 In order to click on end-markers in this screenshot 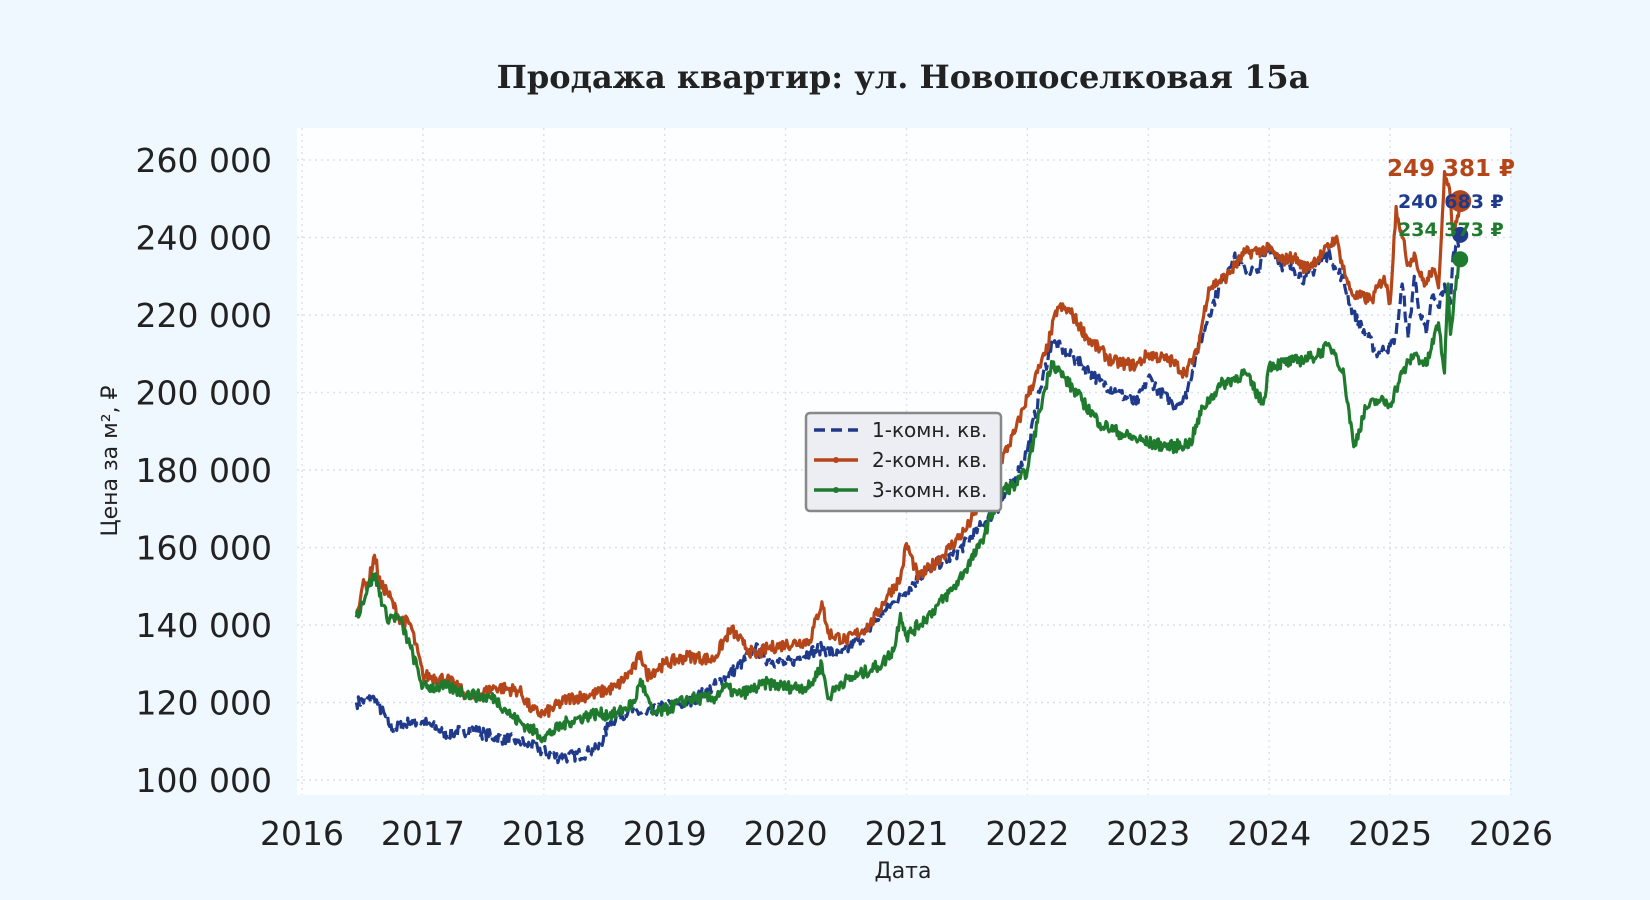, I will do `click(1460, 229)`.